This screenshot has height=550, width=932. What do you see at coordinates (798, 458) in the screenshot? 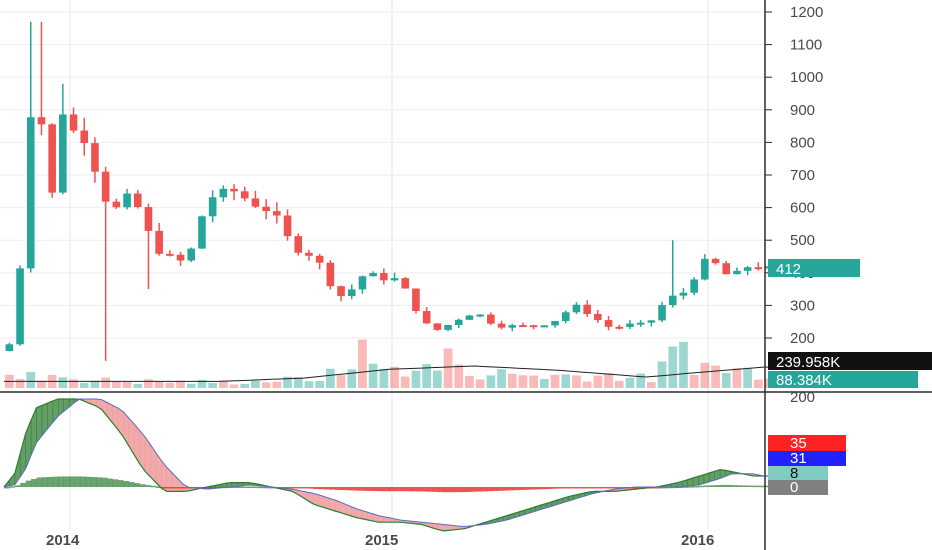
I see `osc-value-2: 31` at bounding box center [798, 458].